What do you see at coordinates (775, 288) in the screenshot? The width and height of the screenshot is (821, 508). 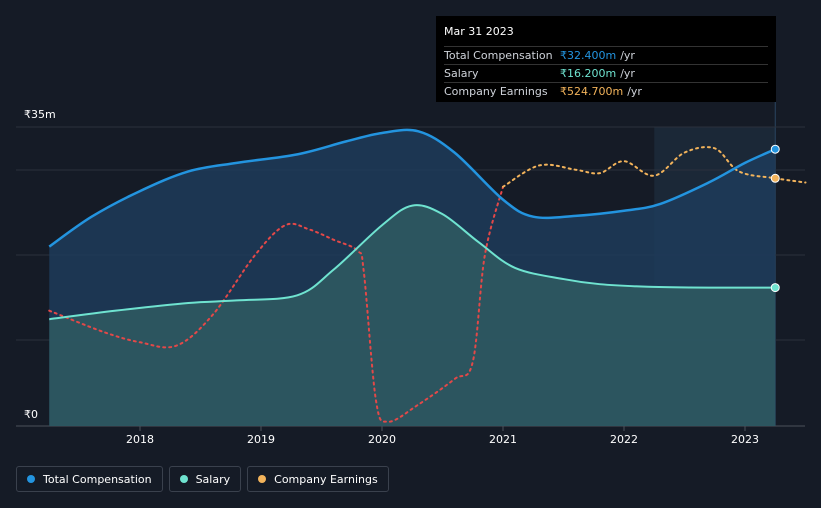 I see `salary-point` at bounding box center [775, 288].